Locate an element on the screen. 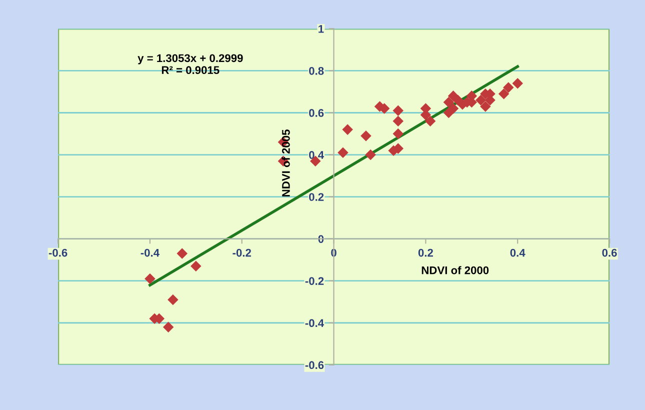  x-axis-title: NDVI of 2000 is located at coordinates (455, 270).